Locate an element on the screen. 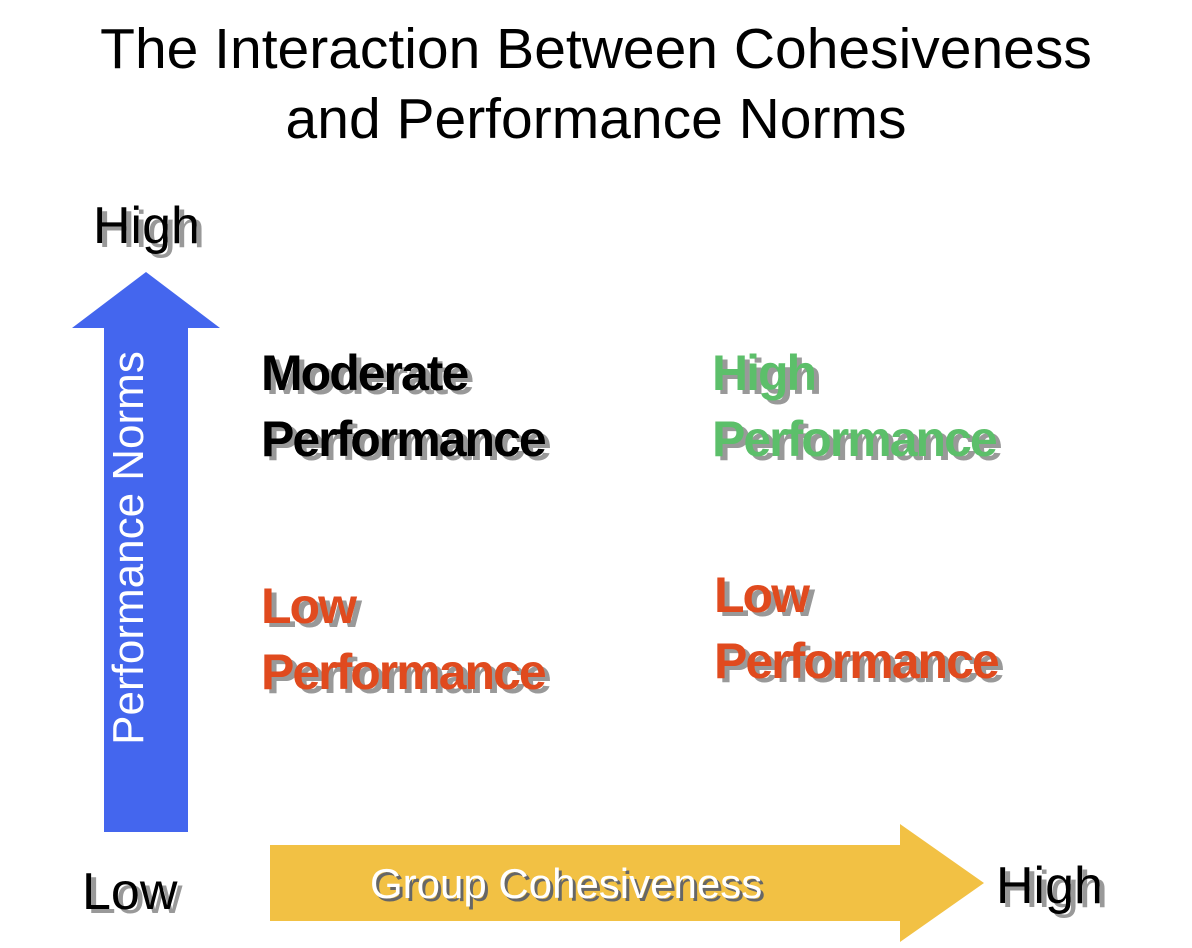 The height and width of the screenshot is (948, 1192). quadrant-moderate-performance: Moderate Performance is located at coordinates (404, 406).